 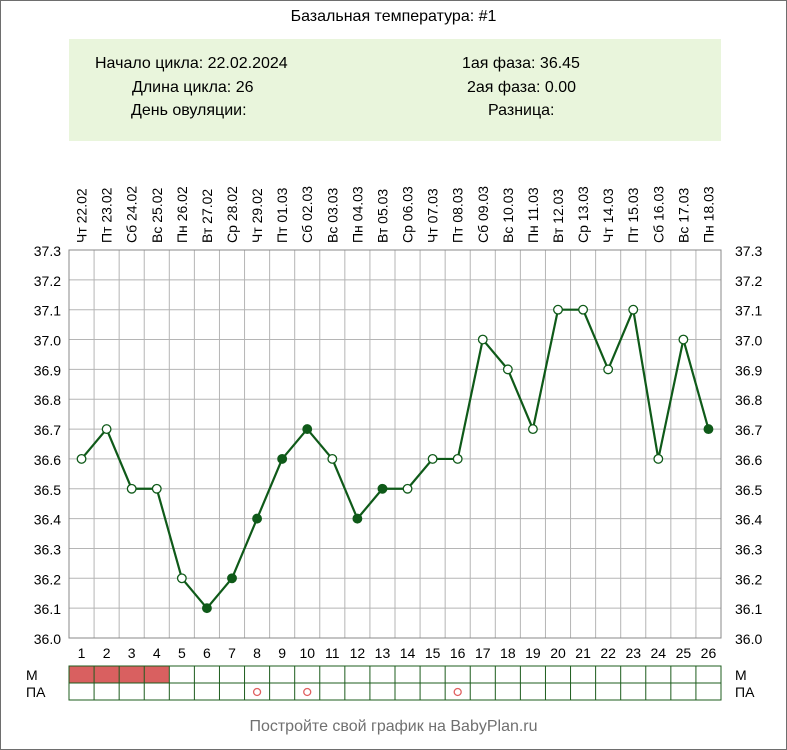 I want to click on y-tick-label-left: 36.8, so click(x=47, y=400).